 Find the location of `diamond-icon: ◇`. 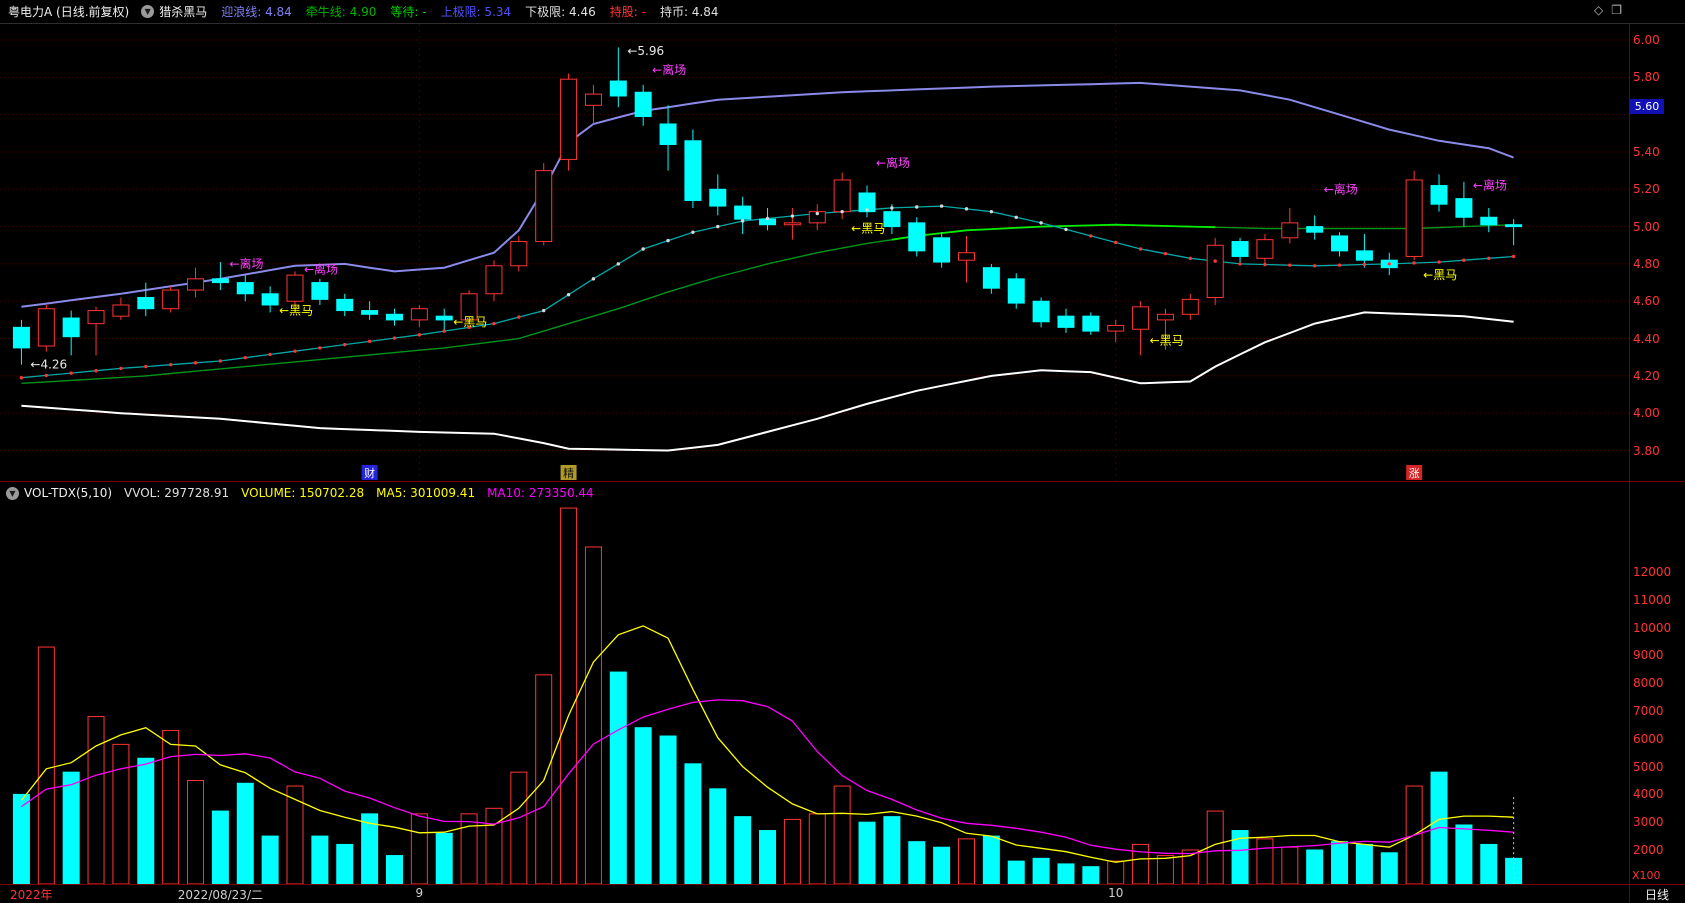

diamond-icon: ◇ is located at coordinates (1599, 10).